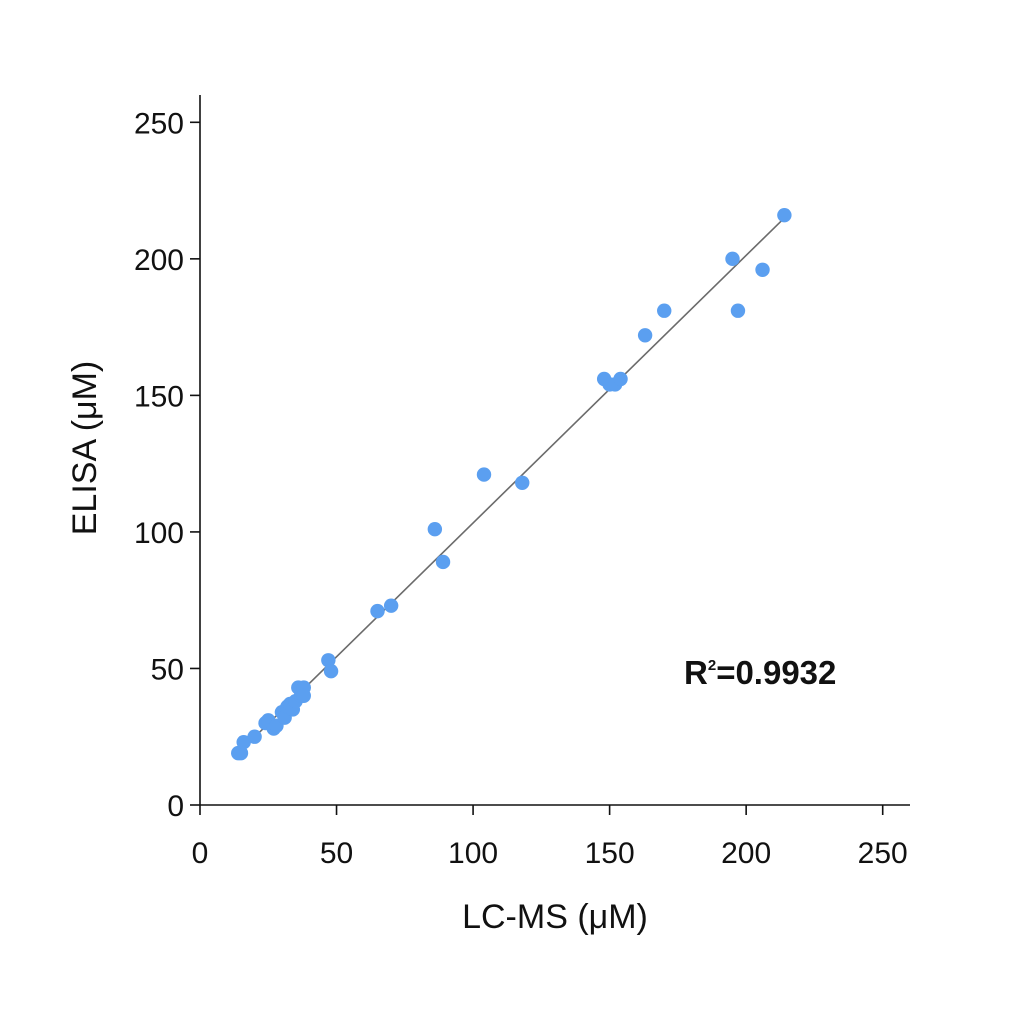 Image resolution: width=1024 pixels, height=1024 pixels. I want to click on r-squared-superscript: 2, so click(712, 665).